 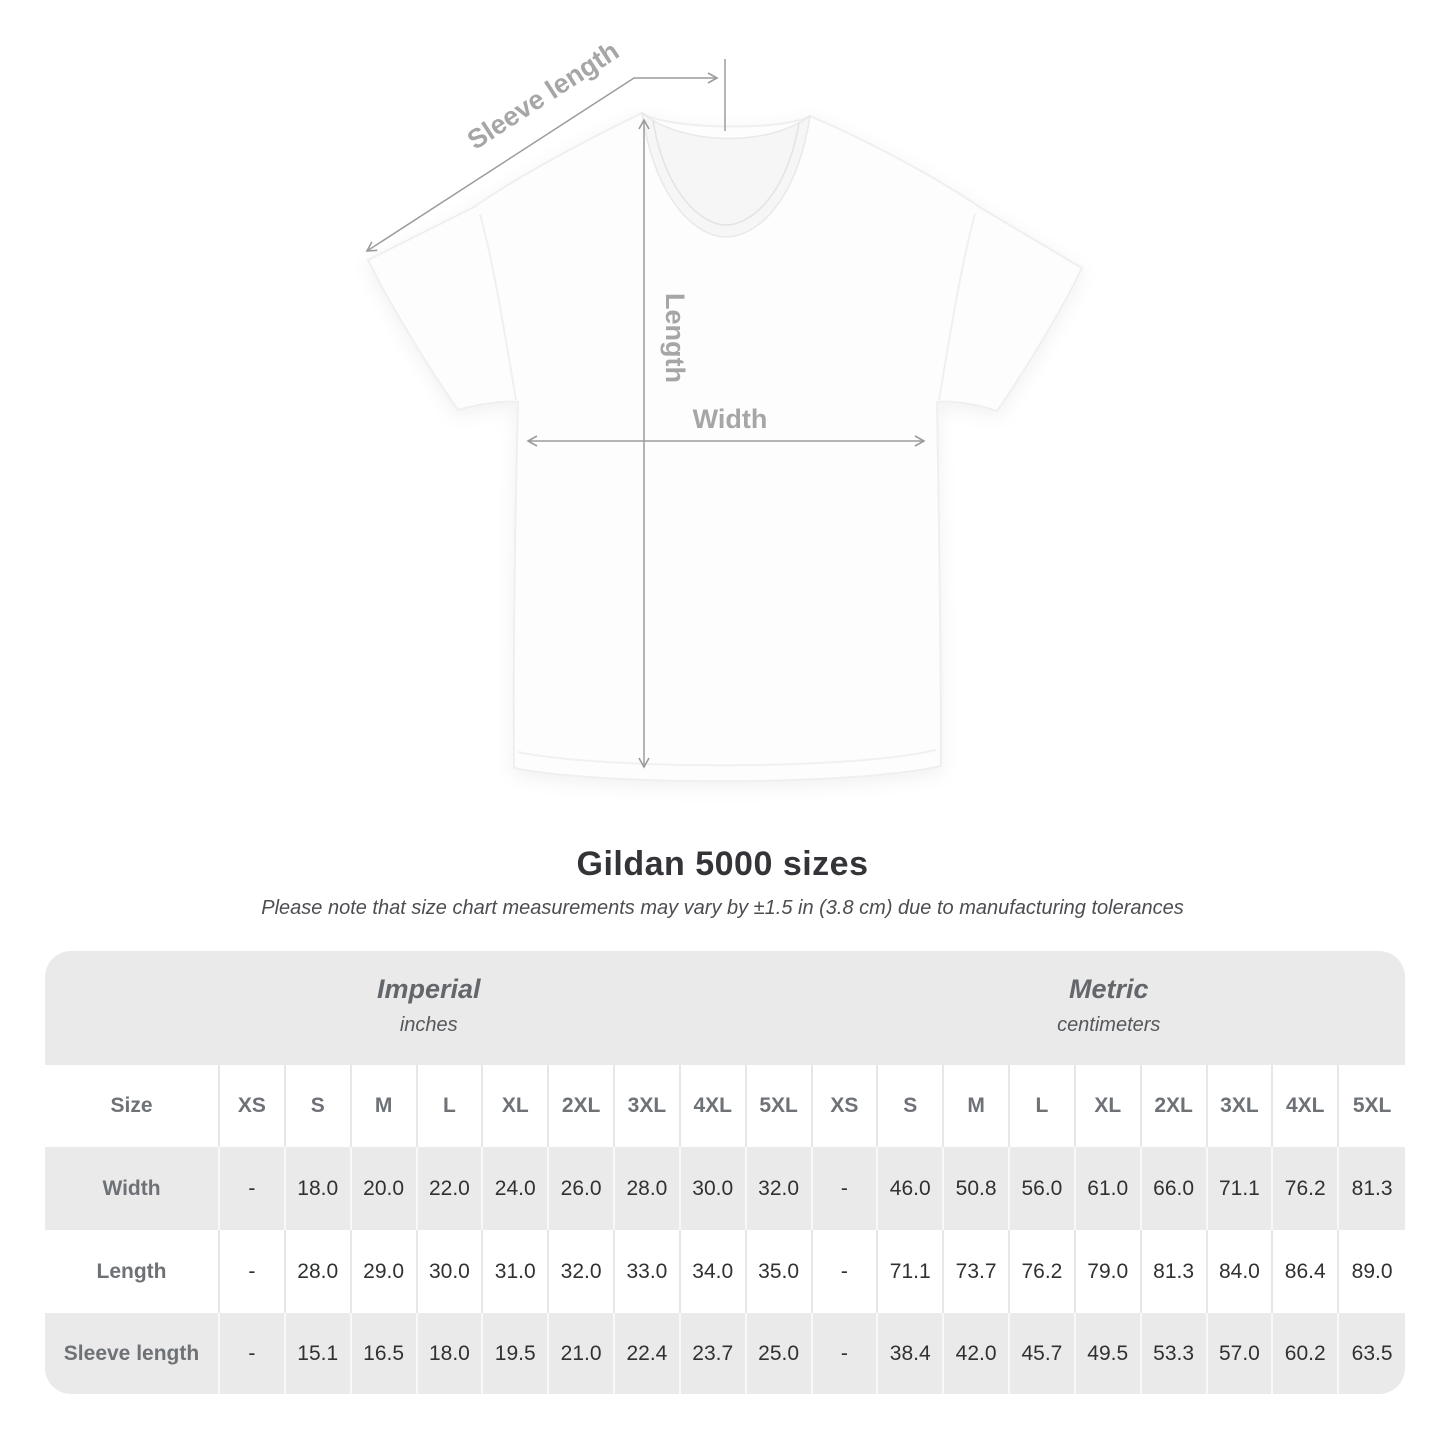 I want to click on value-cell: 26.0, so click(x=582, y=1188).